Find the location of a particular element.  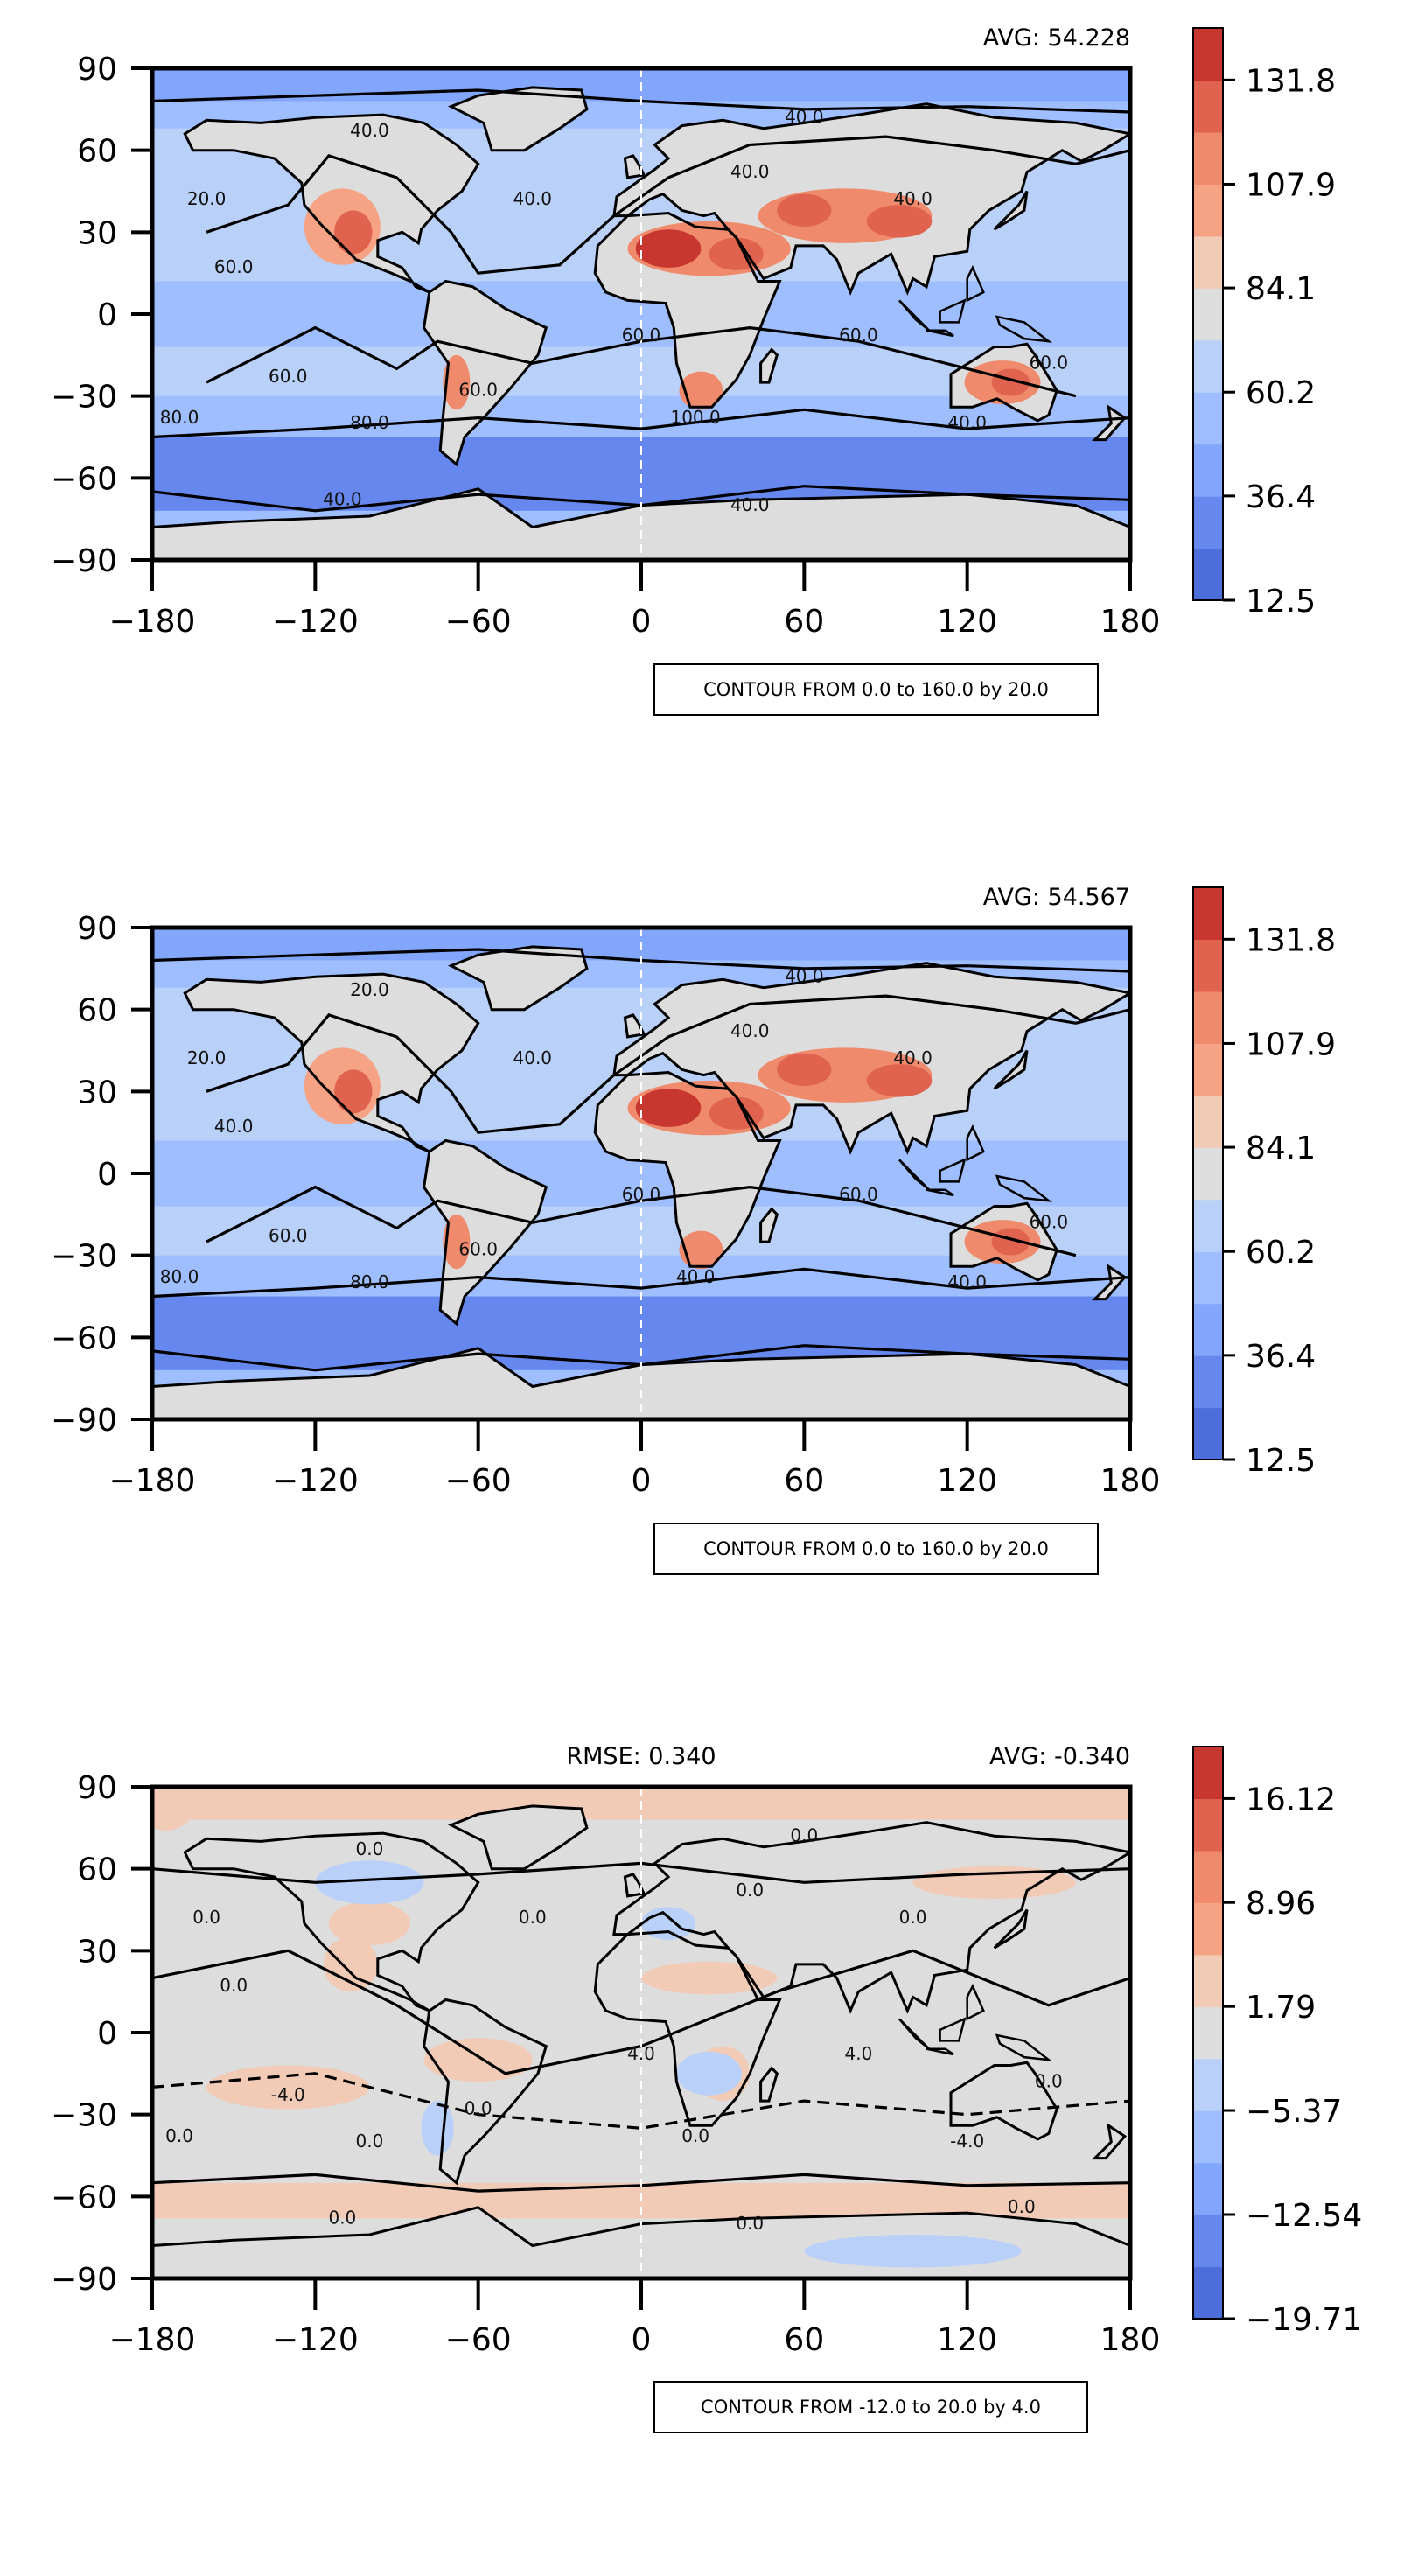

contour-label: -4.0 is located at coordinates (288, 2094).